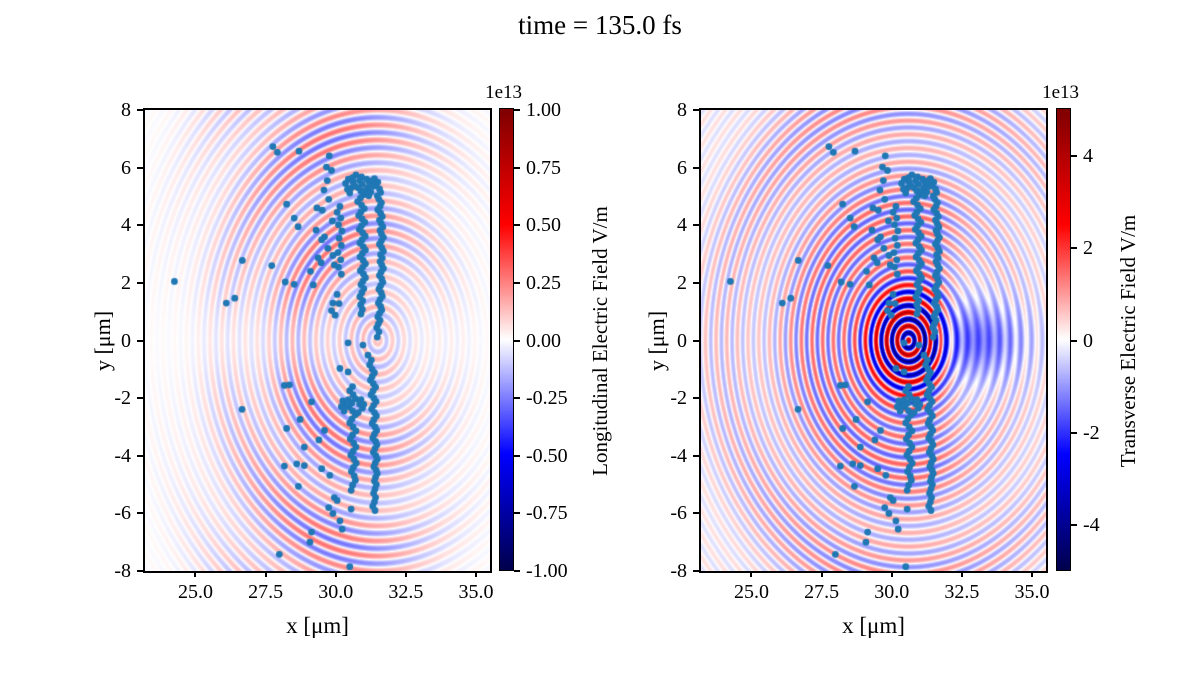  Describe the element at coordinates (547, 455) in the screenshot. I see `colorbar-tick-label: -0.50` at that location.